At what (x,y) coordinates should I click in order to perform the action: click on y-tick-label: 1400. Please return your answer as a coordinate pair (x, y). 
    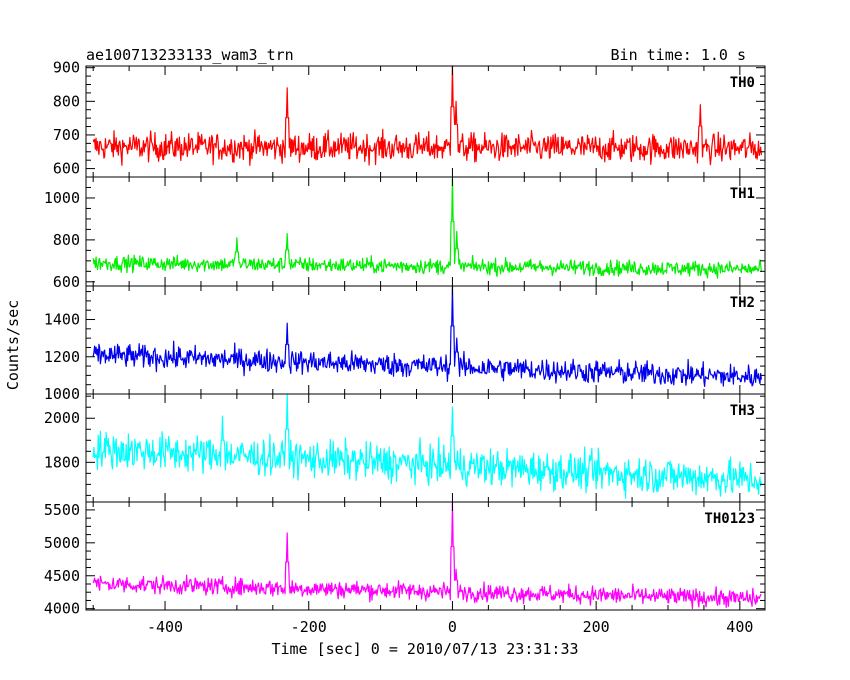
    Looking at the image, I should click on (62, 320).